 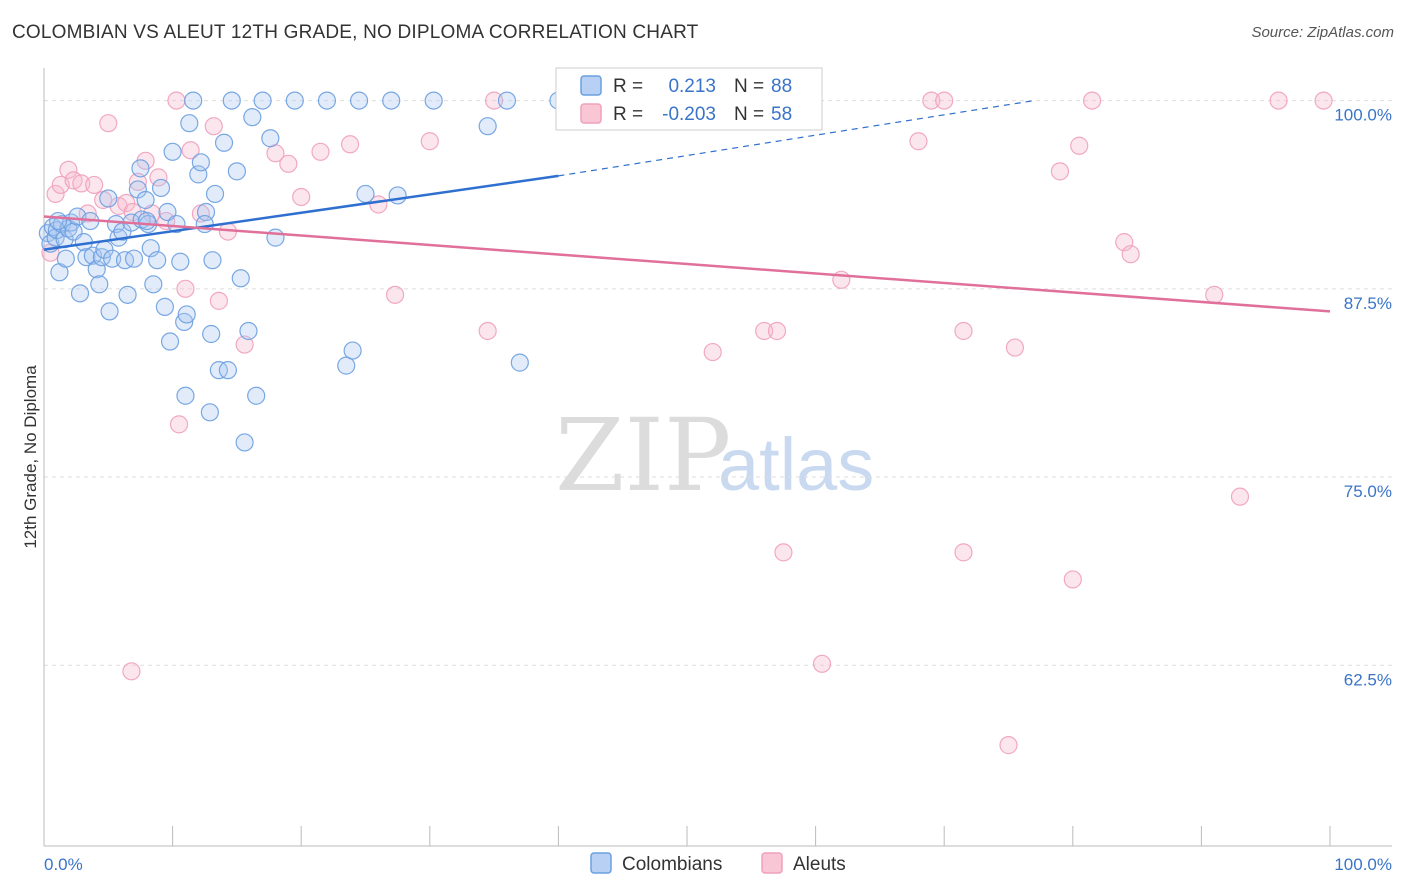 What do you see at coordinates (749, 86) in the screenshot?
I see `legend-colombians-n-label: N =` at bounding box center [749, 86].